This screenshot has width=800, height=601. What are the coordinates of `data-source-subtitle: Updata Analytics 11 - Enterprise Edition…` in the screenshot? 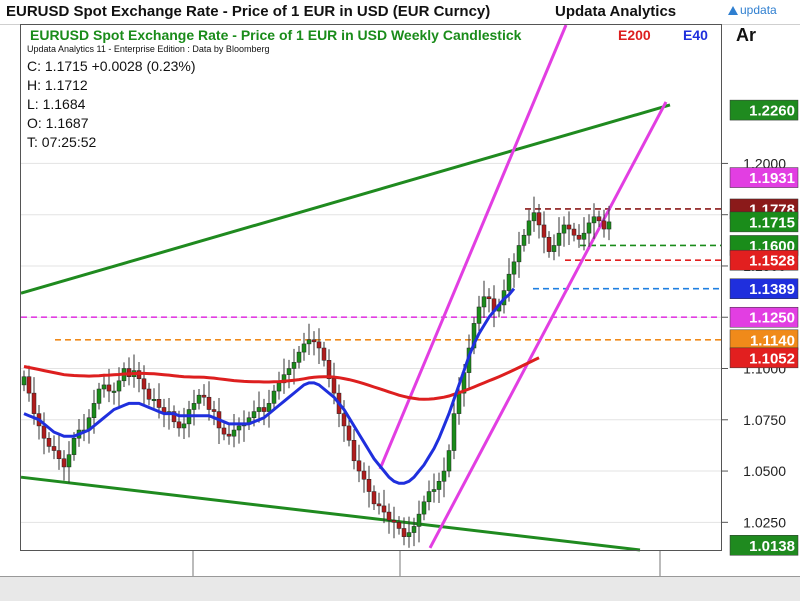 It's located at (148, 49).